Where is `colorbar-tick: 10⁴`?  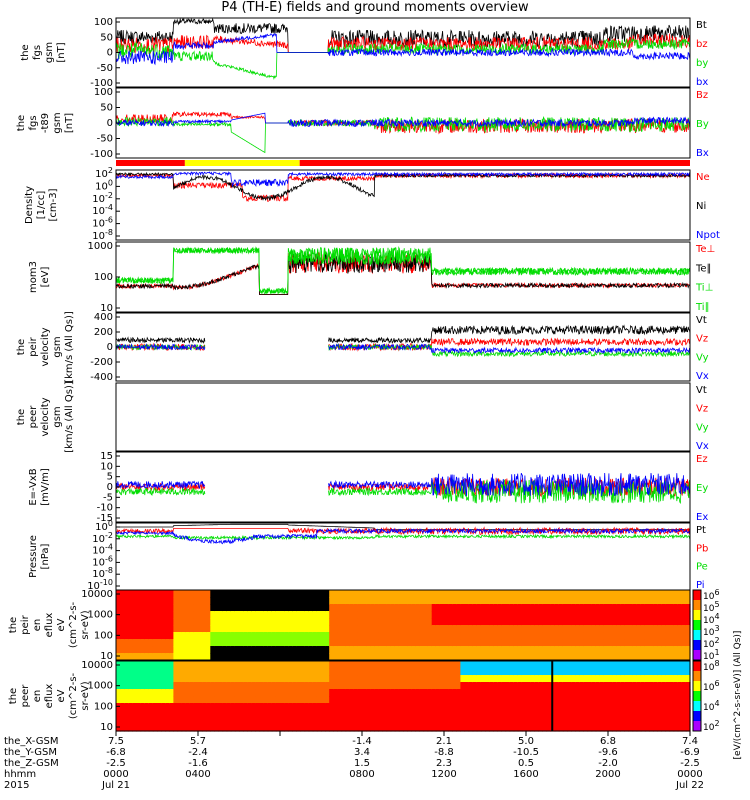 colorbar-tick: 10⁴ is located at coordinates (711, 619).